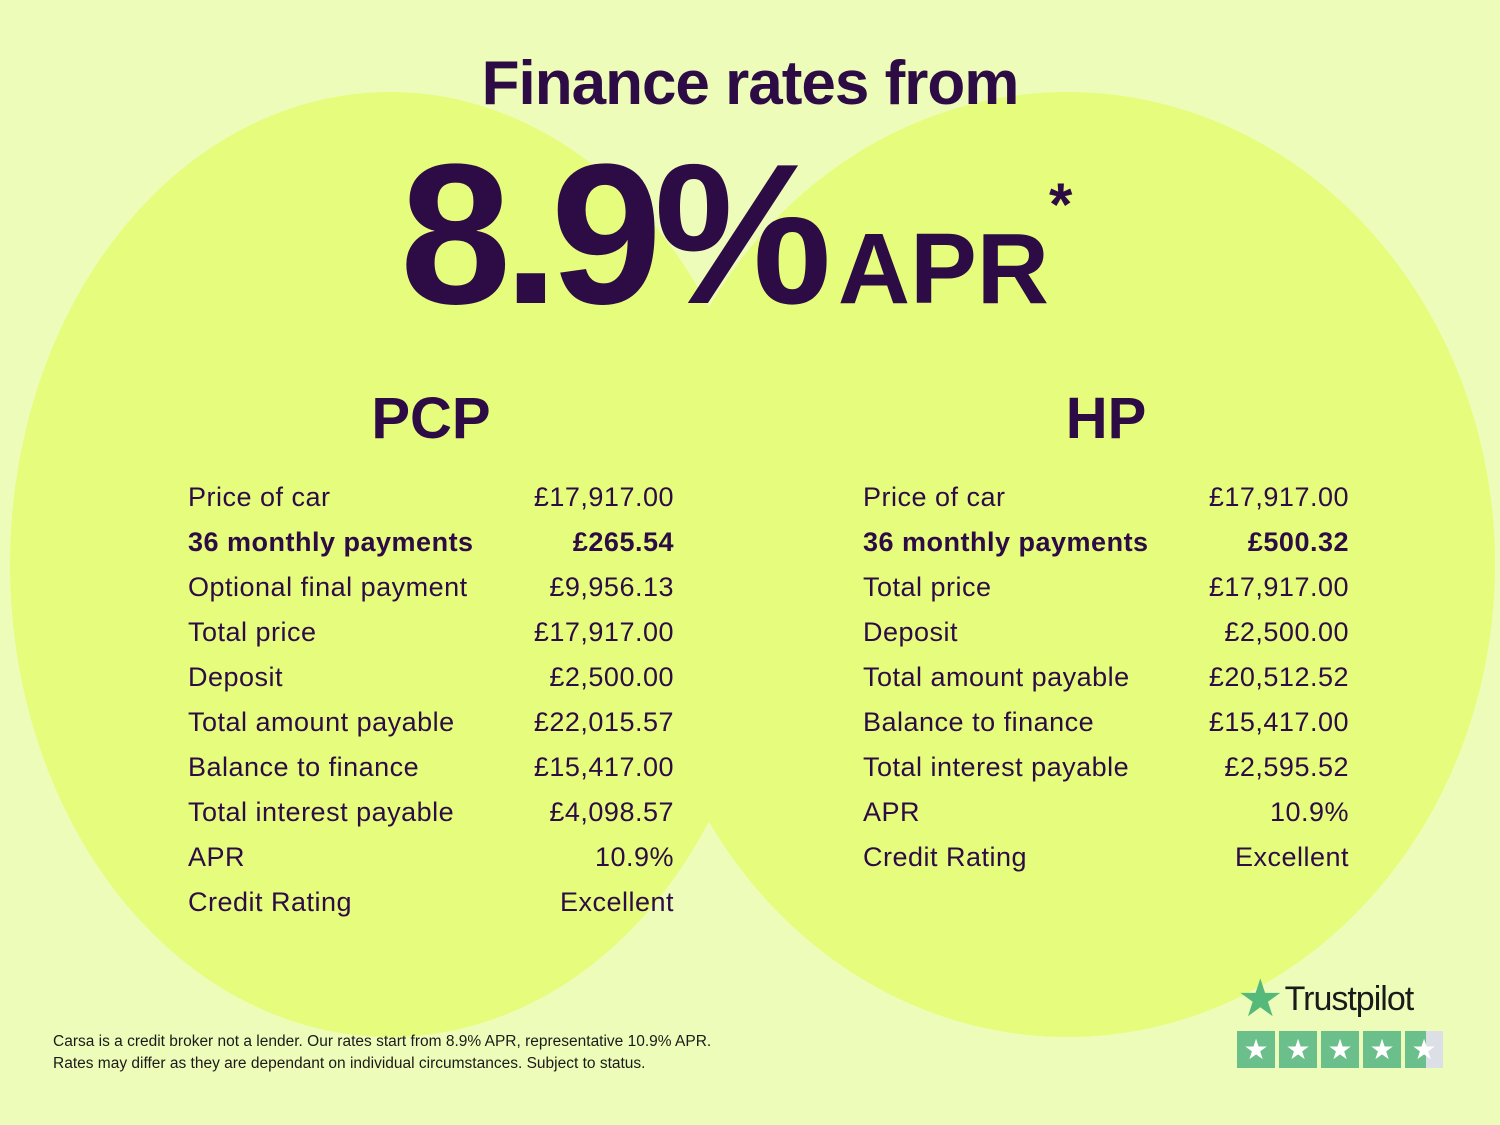  What do you see at coordinates (611, 812) in the screenshot?
I see `row-value: £4,098.57` at bounding box center [611, 812].